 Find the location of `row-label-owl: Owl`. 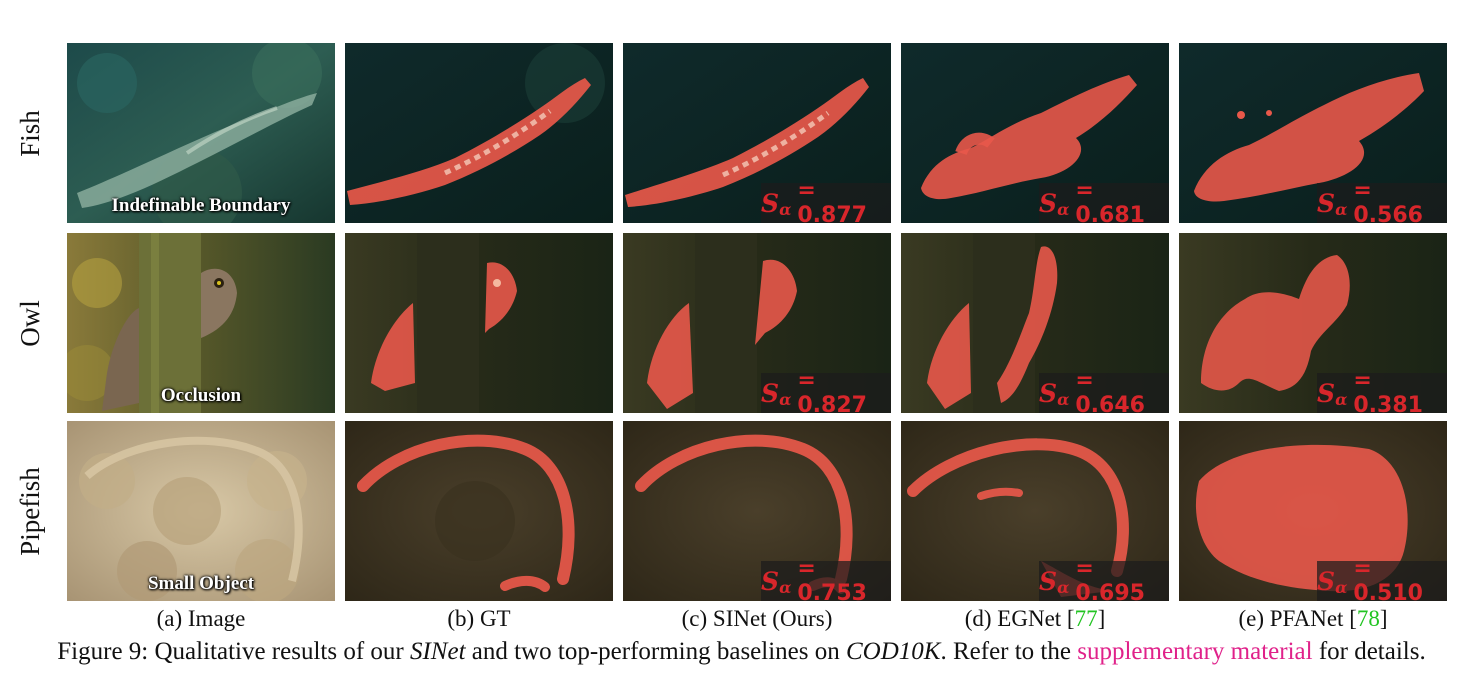

row-label-owl: Owl is located at coordinates (29, 323).